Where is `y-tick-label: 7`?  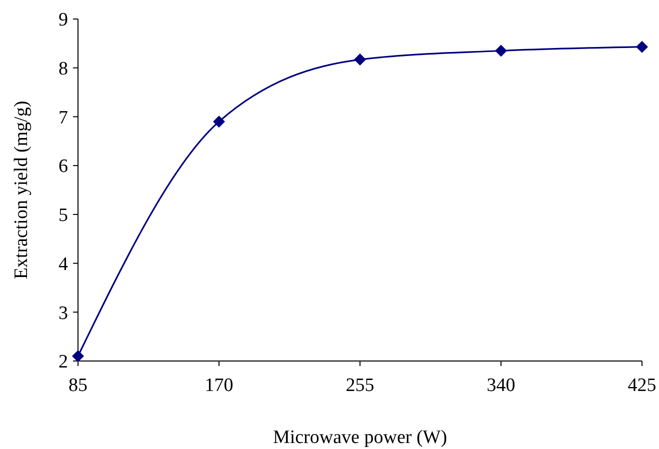
y-tick-label: 7 is located at coordinates (63, 117).